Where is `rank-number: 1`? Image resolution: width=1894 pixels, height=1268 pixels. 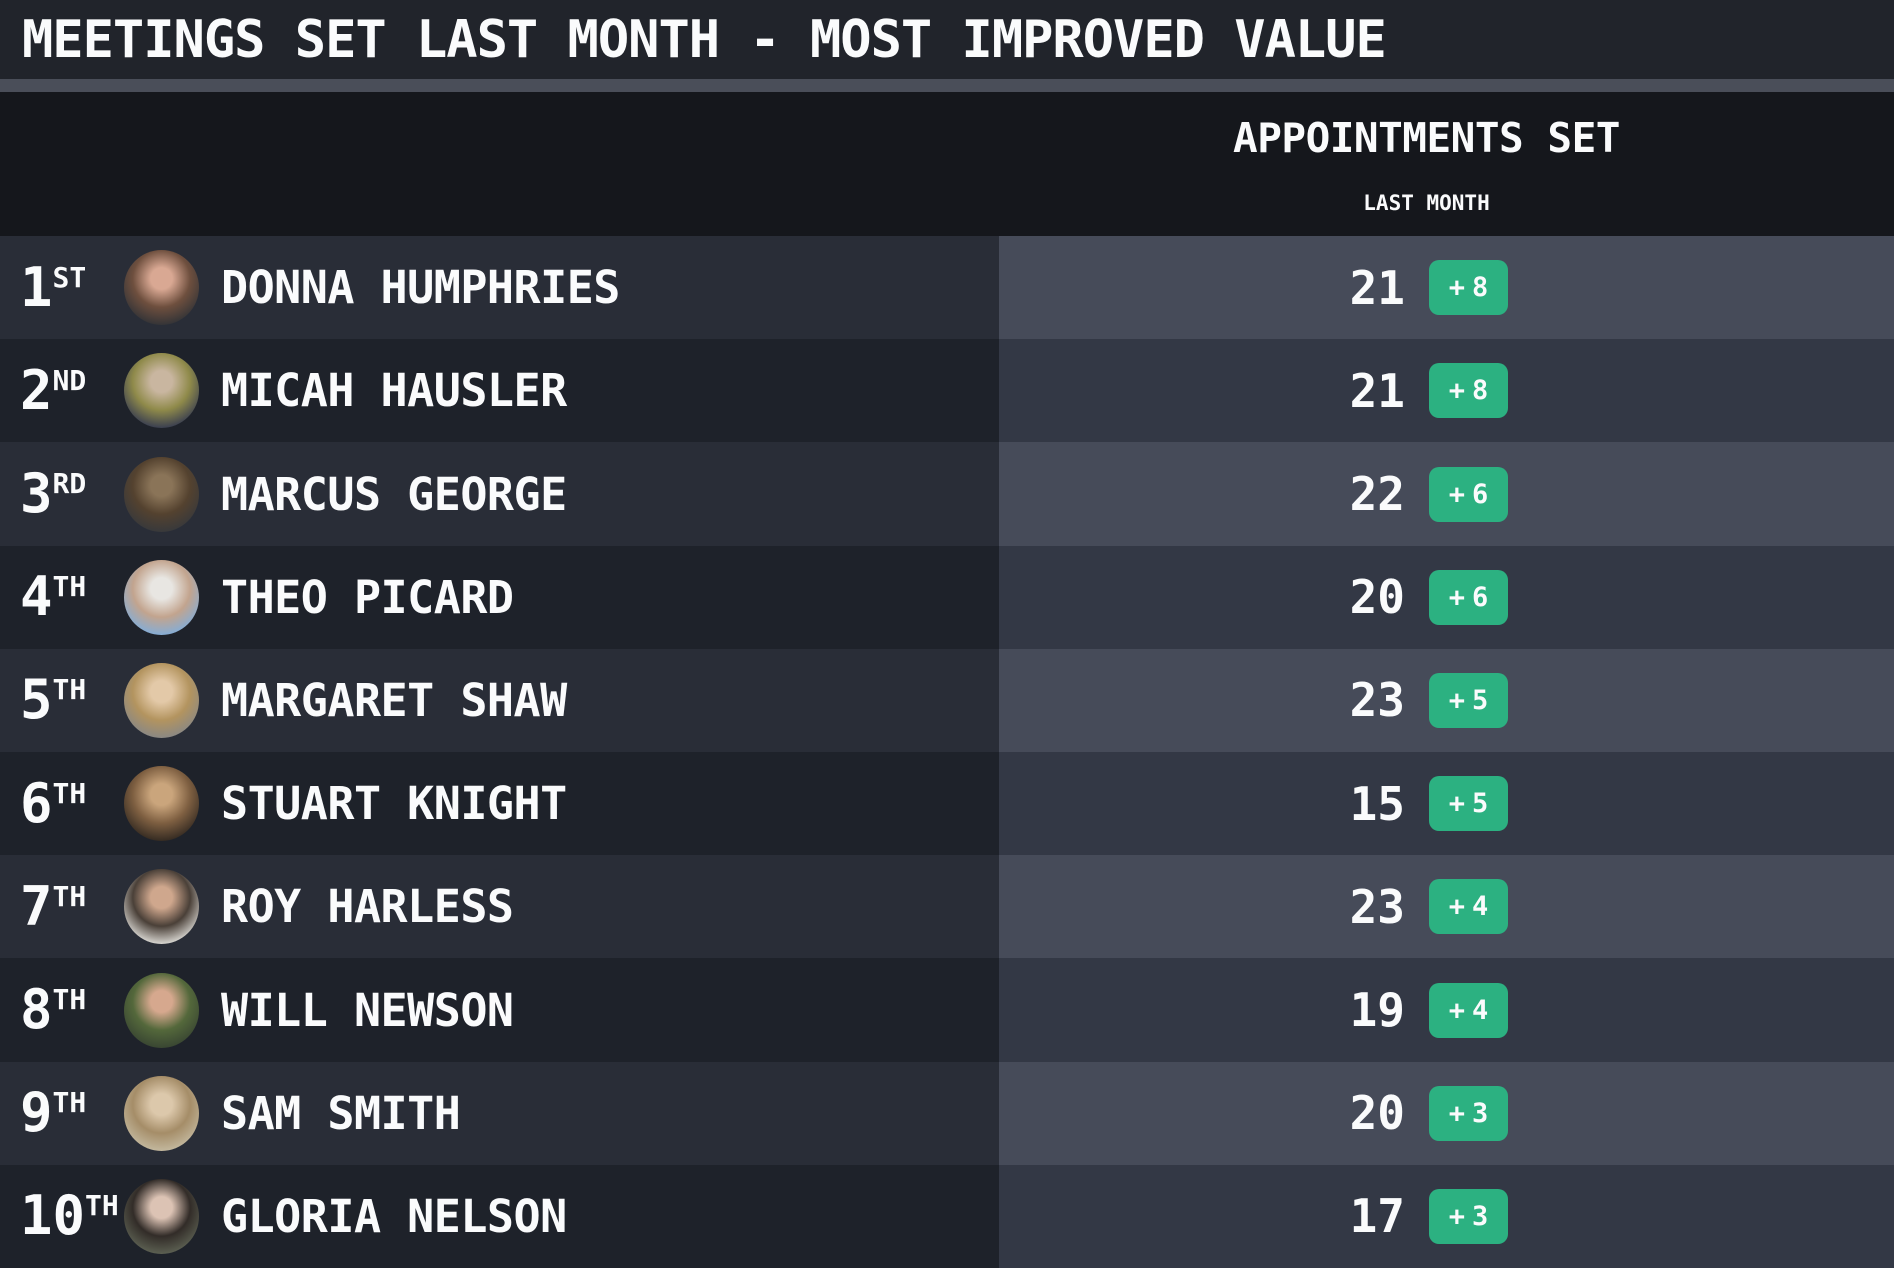 rank-number: 1 is located at coordinates (36, 287).